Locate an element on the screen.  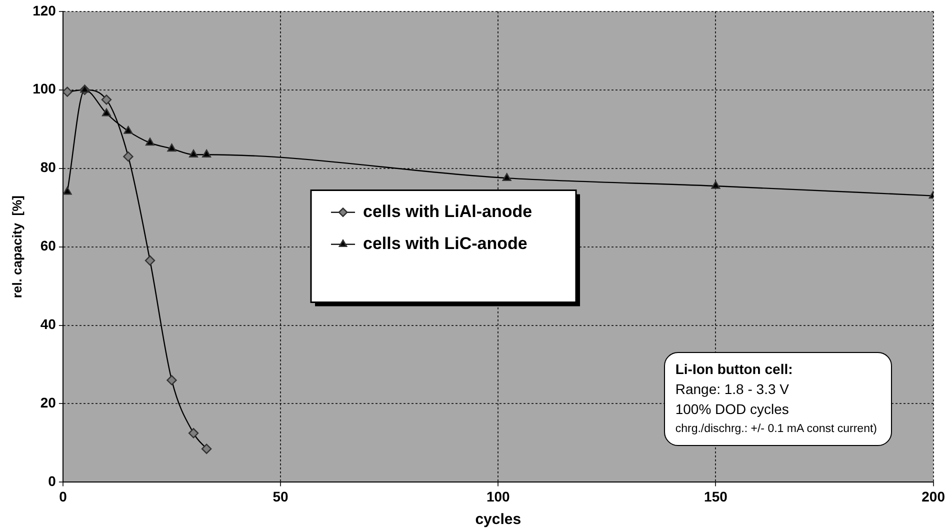
y-tick-label: 100 is located at coordinates (44, 88).